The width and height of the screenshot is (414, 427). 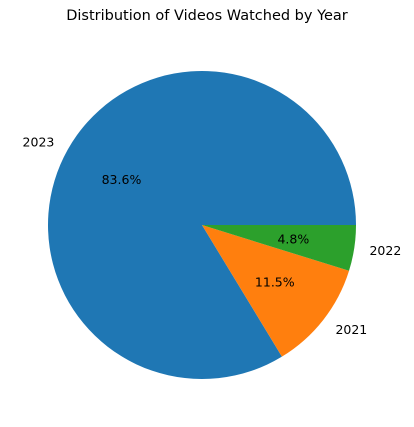 I want to click on slice-category-label: 2022, so click(x=385, y=250).